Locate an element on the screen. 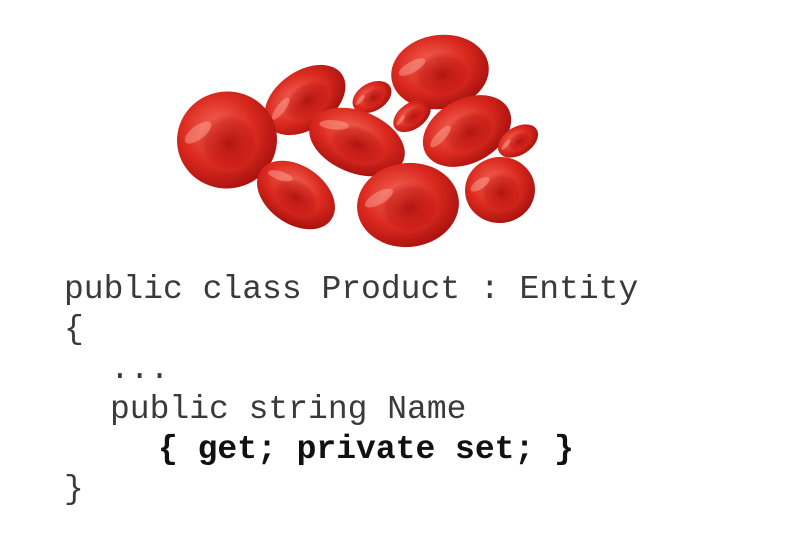  code-line-property-declaration: public string Name is located at coordinates (288, 409).